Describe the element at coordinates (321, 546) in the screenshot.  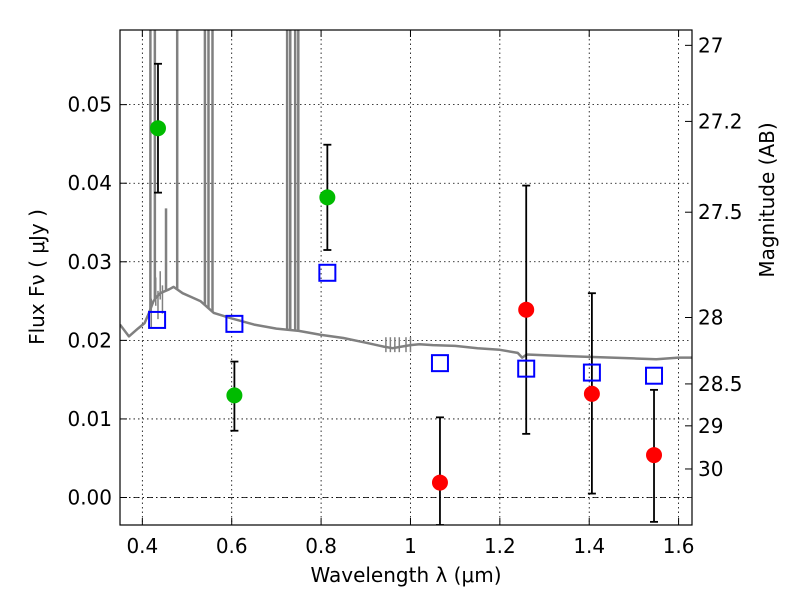
I see `x-tick-label: 0.8` at that location.